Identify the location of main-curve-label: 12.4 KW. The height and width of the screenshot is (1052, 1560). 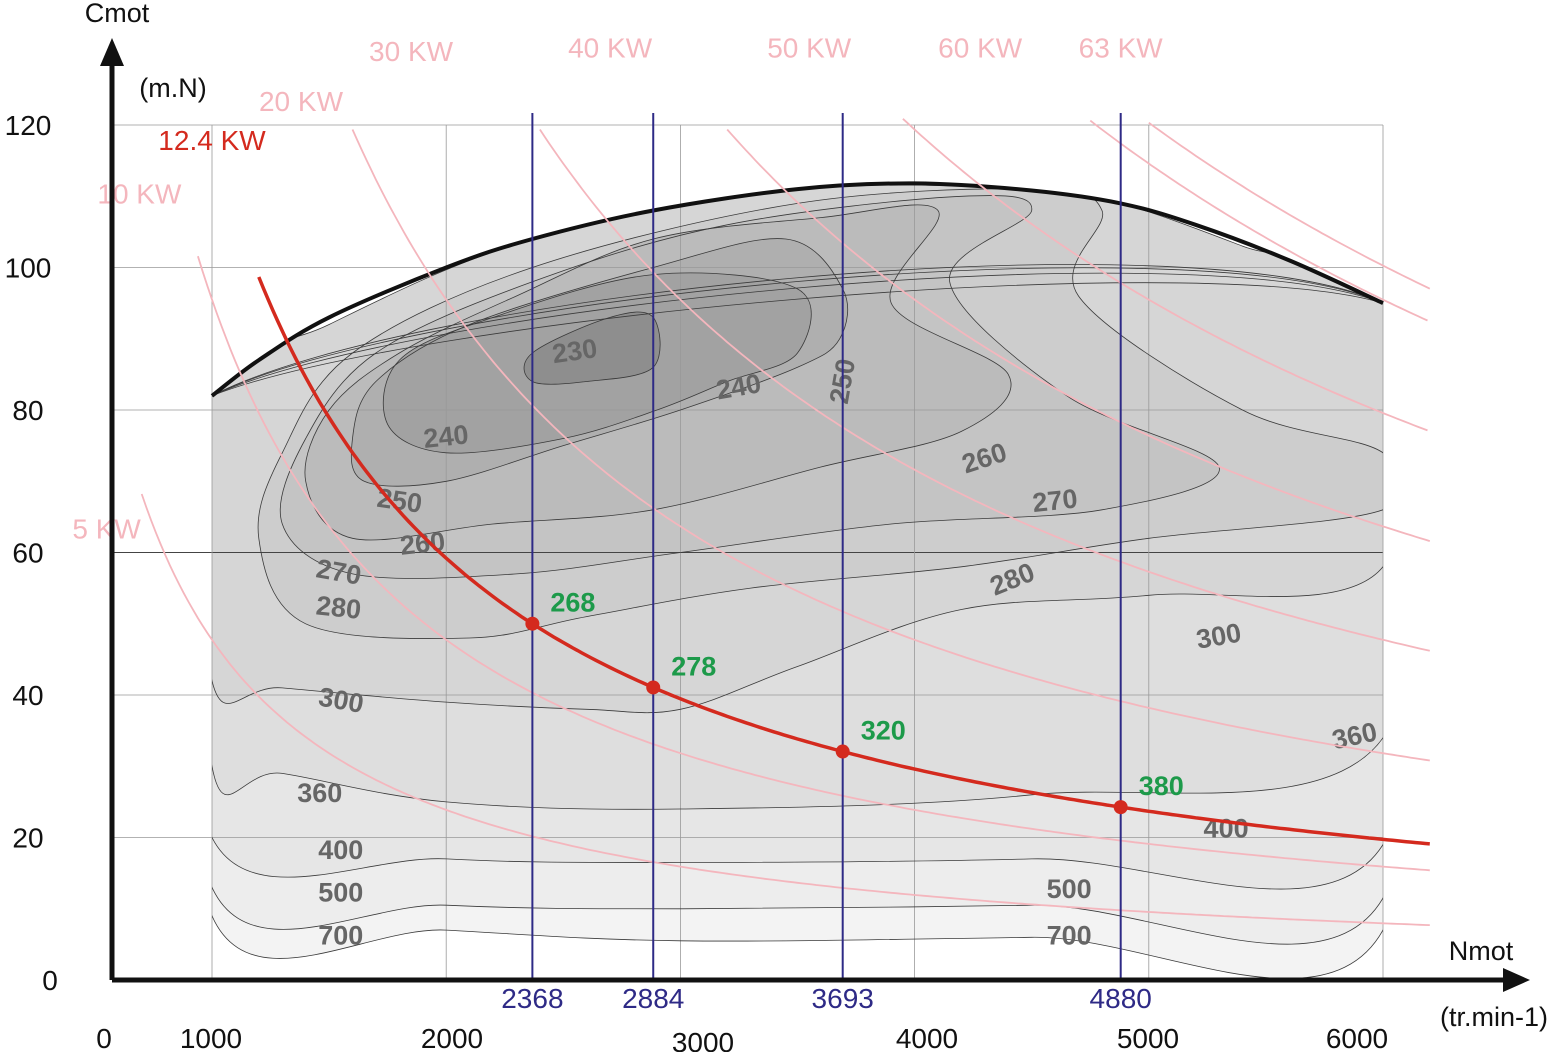
(212, 140).